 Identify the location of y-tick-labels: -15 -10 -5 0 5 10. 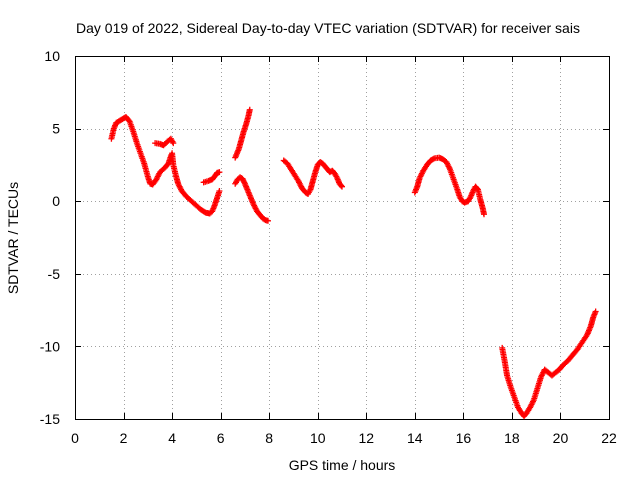
(50, 237).